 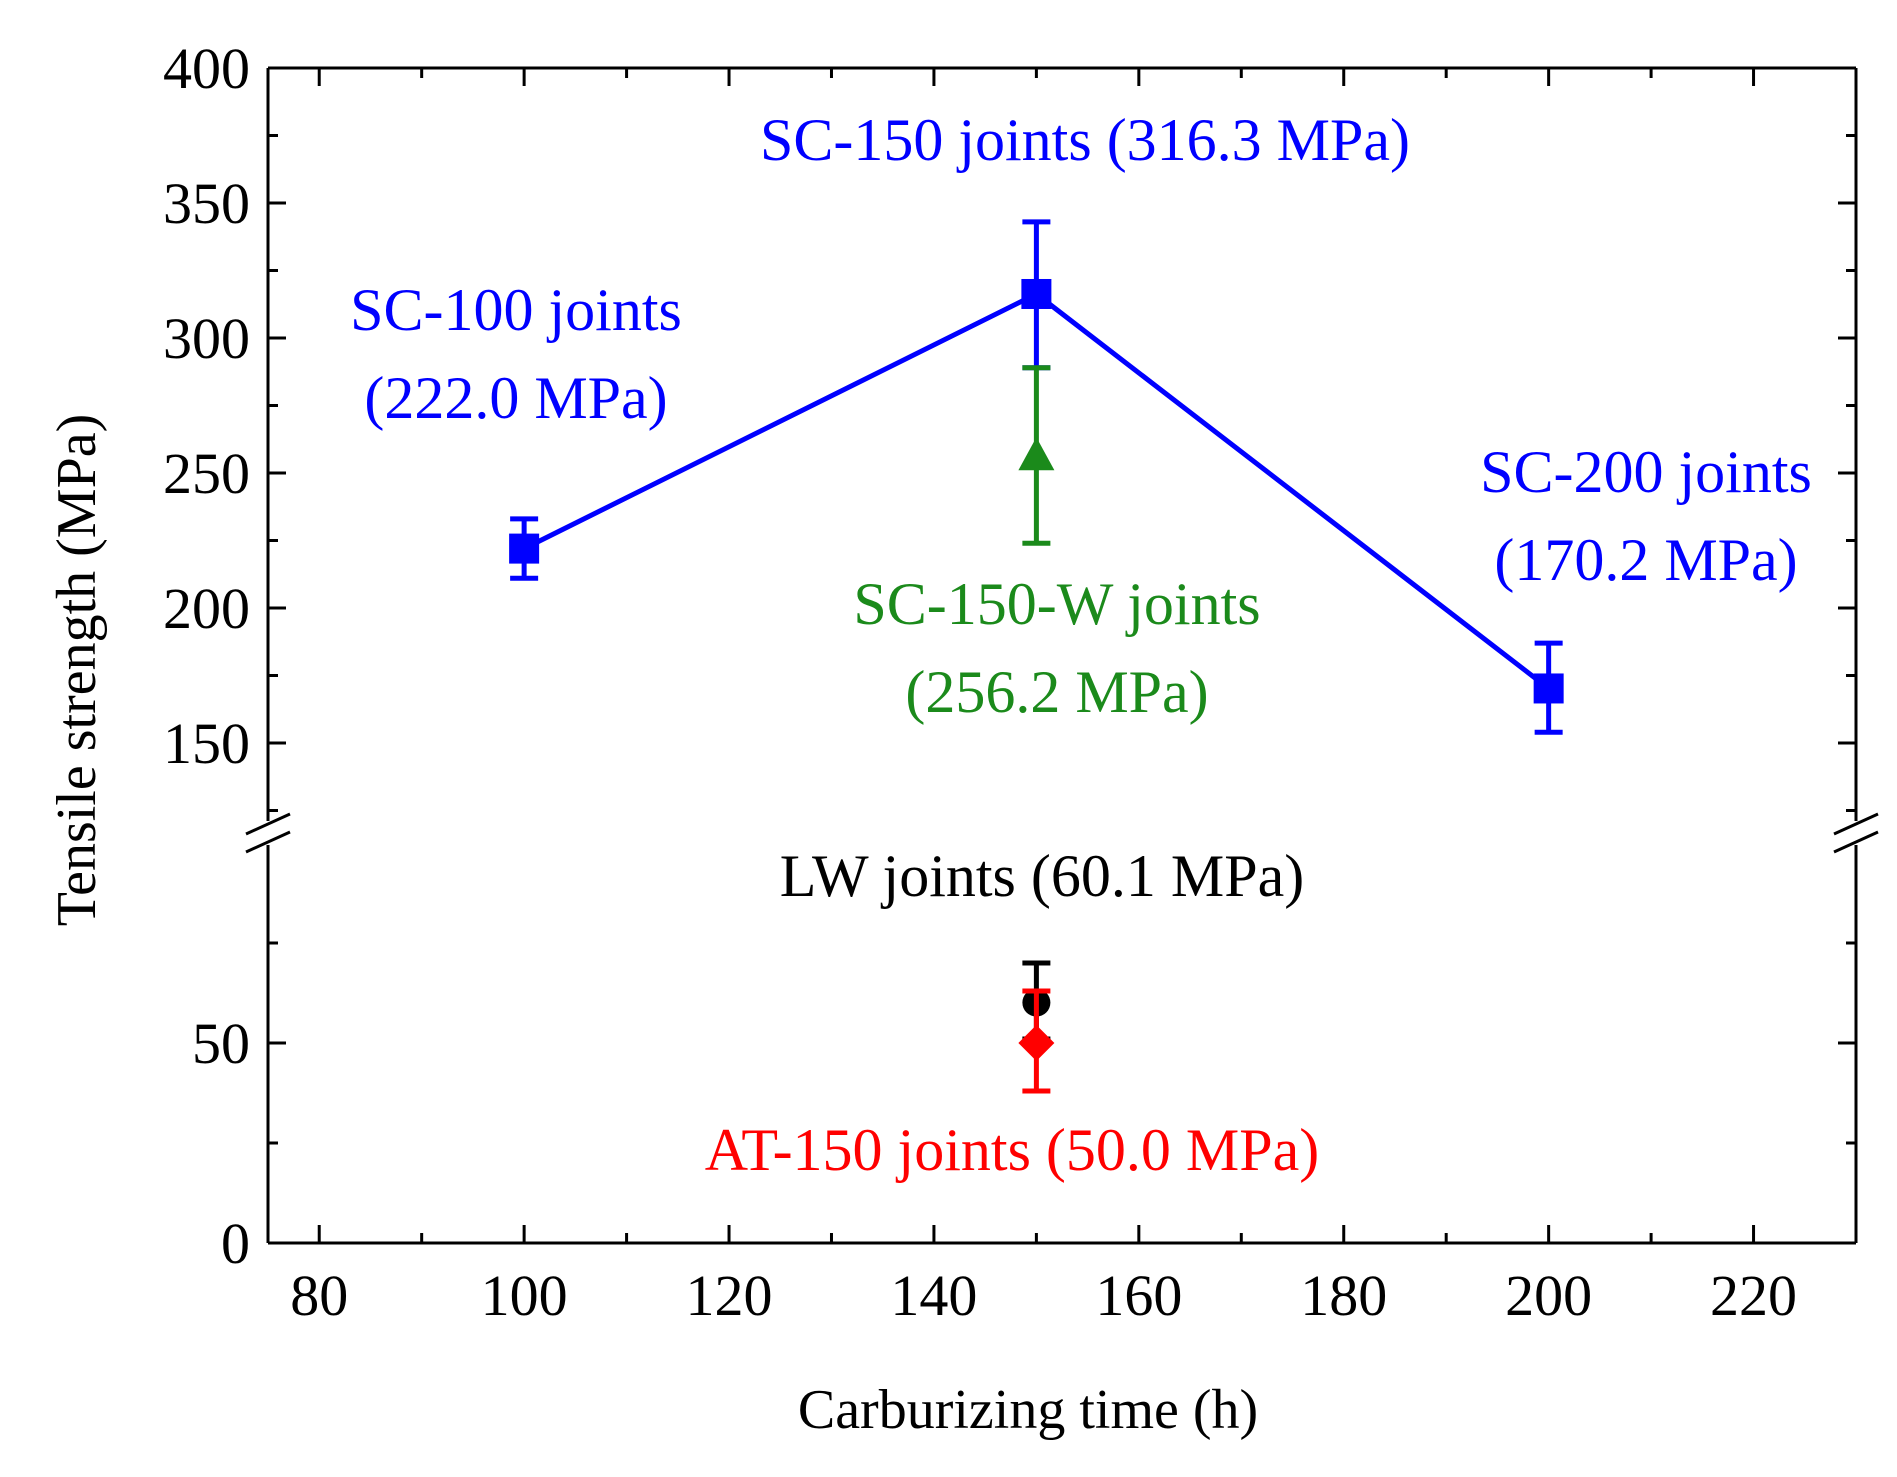 I want to click on annotation-lw: LW joints (60.1 MPa), so click(x=1042, y=876).